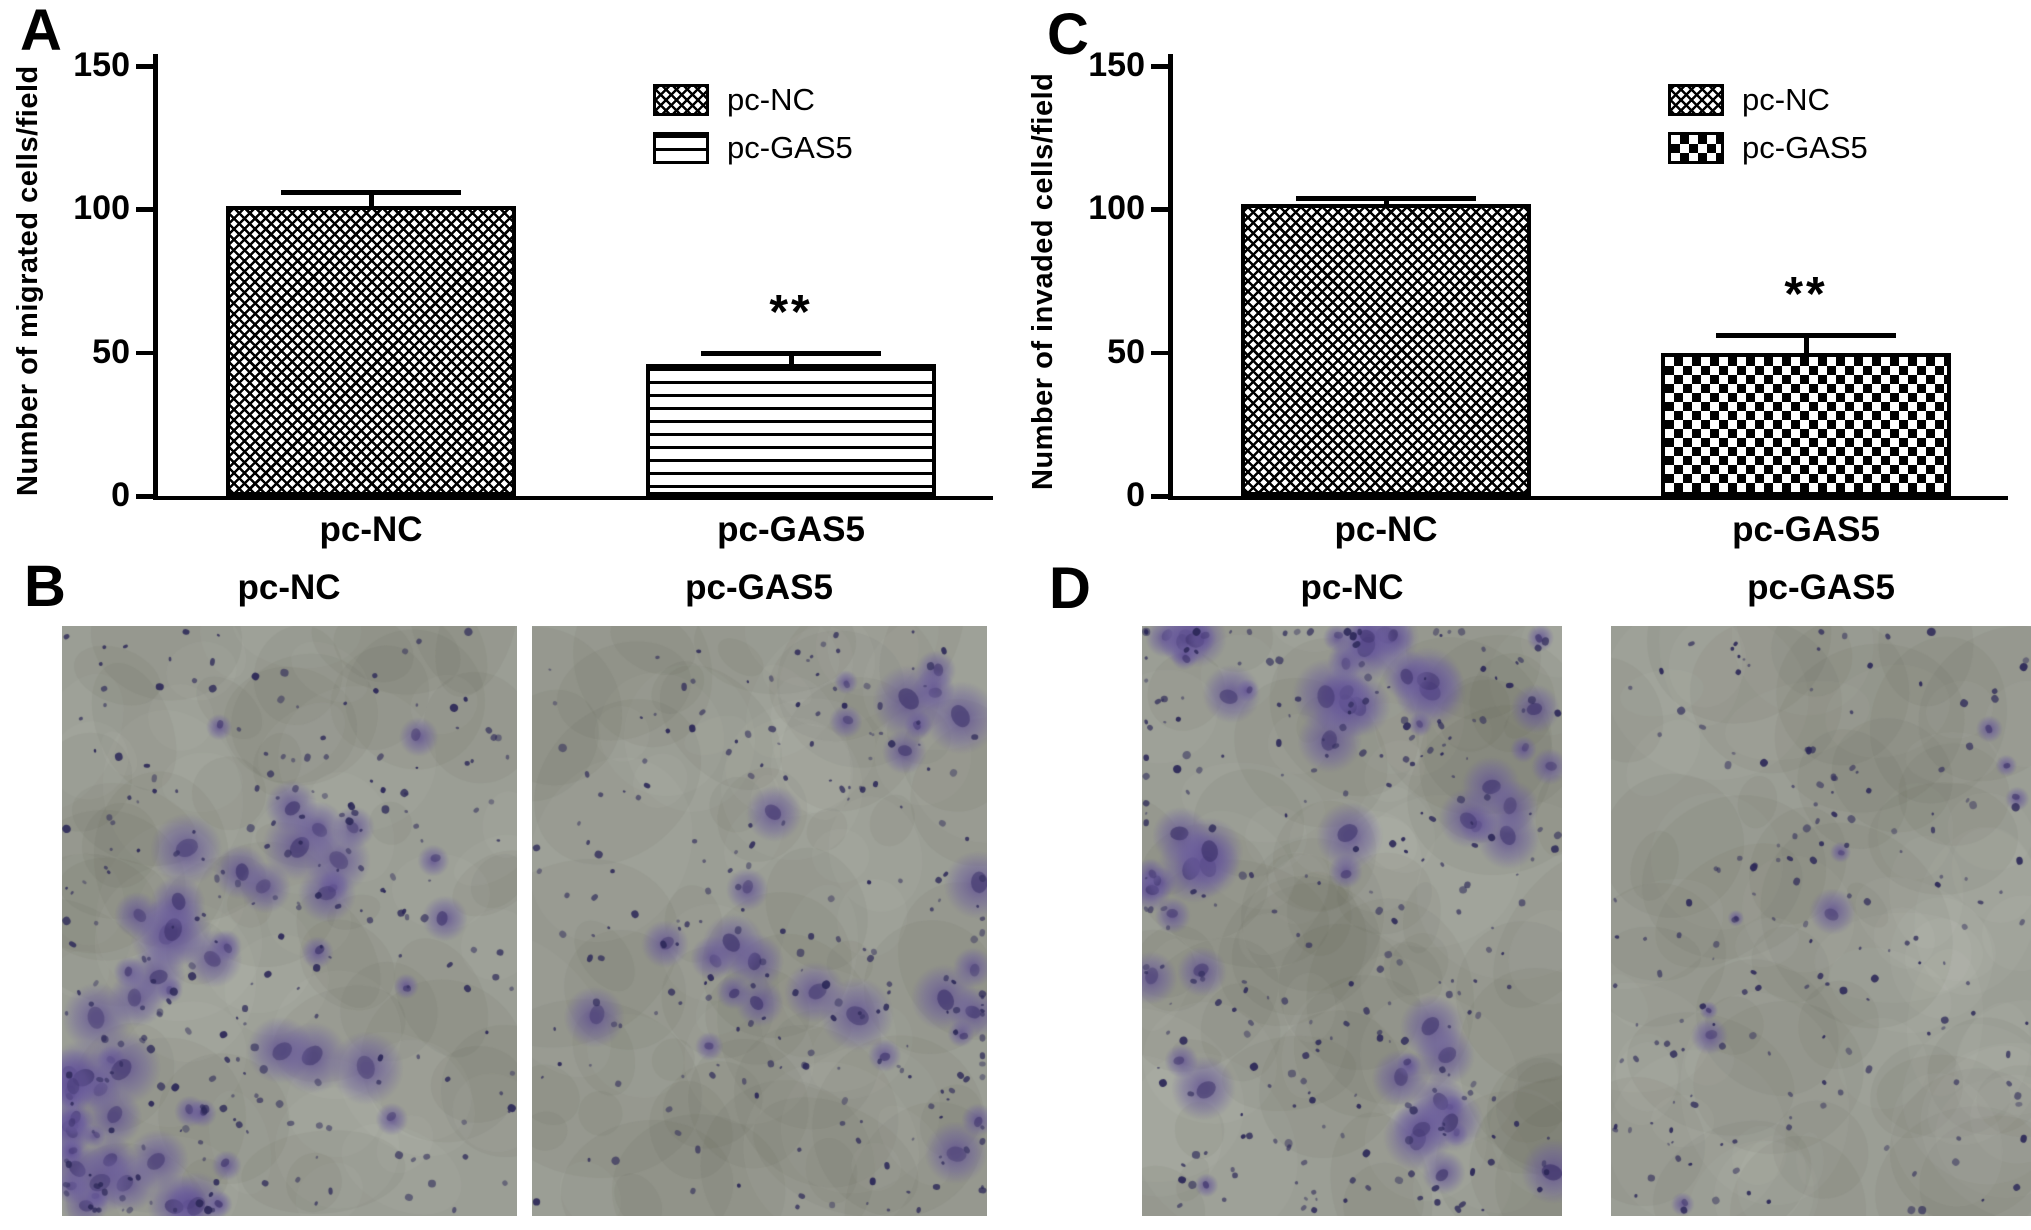  What do you see at coordinates (41, 31) in the screenshot?
I see `panel-a-letter: A` at bounding box center [41, 31].